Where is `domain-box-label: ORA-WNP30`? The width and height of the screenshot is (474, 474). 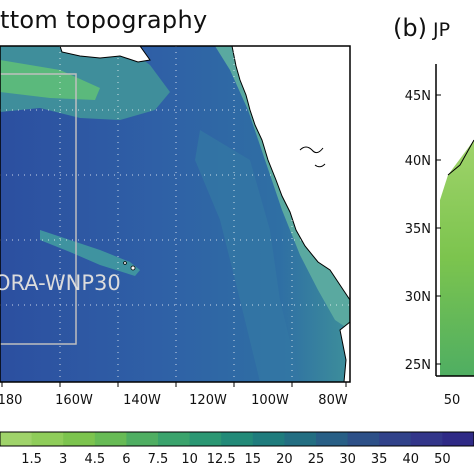
domain-box-label: ORA-WNP30 is located at coordinates (60, 283).